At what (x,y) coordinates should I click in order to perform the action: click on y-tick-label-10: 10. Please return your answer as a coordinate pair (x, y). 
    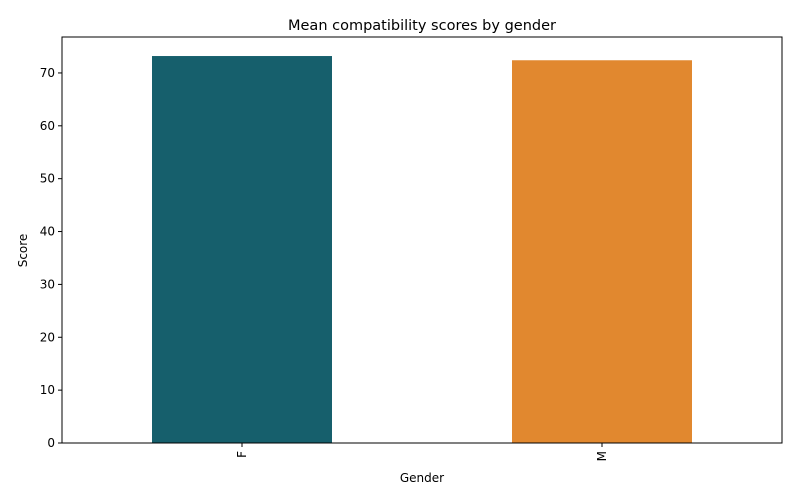
    Looking at the image, I should click on (47, 390).